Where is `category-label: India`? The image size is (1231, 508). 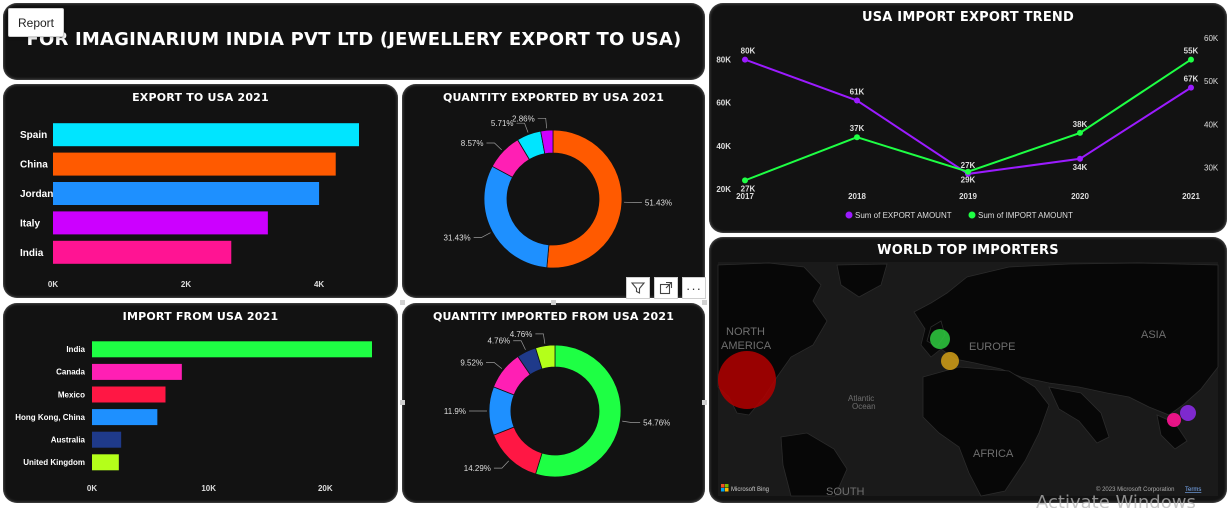 category-label: India is located at coordinates (32, 253).